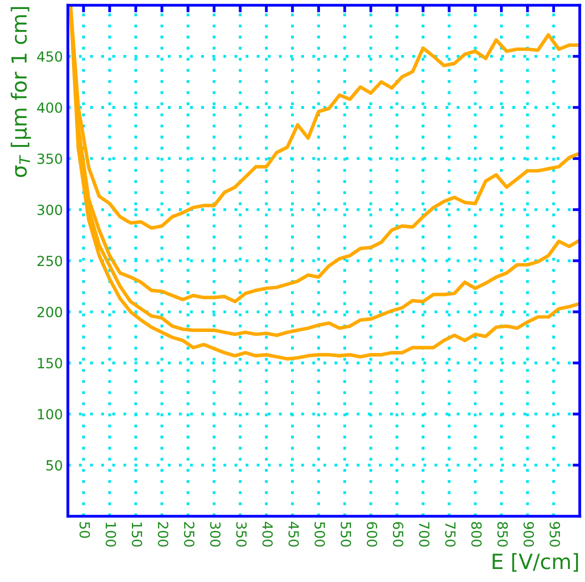 The width and height of the screenshot is (585, 582). What do you see at coordinates (424, 534) in the screenshot?
I see `x-tick-label: 700` at bounding box center [424, 534].